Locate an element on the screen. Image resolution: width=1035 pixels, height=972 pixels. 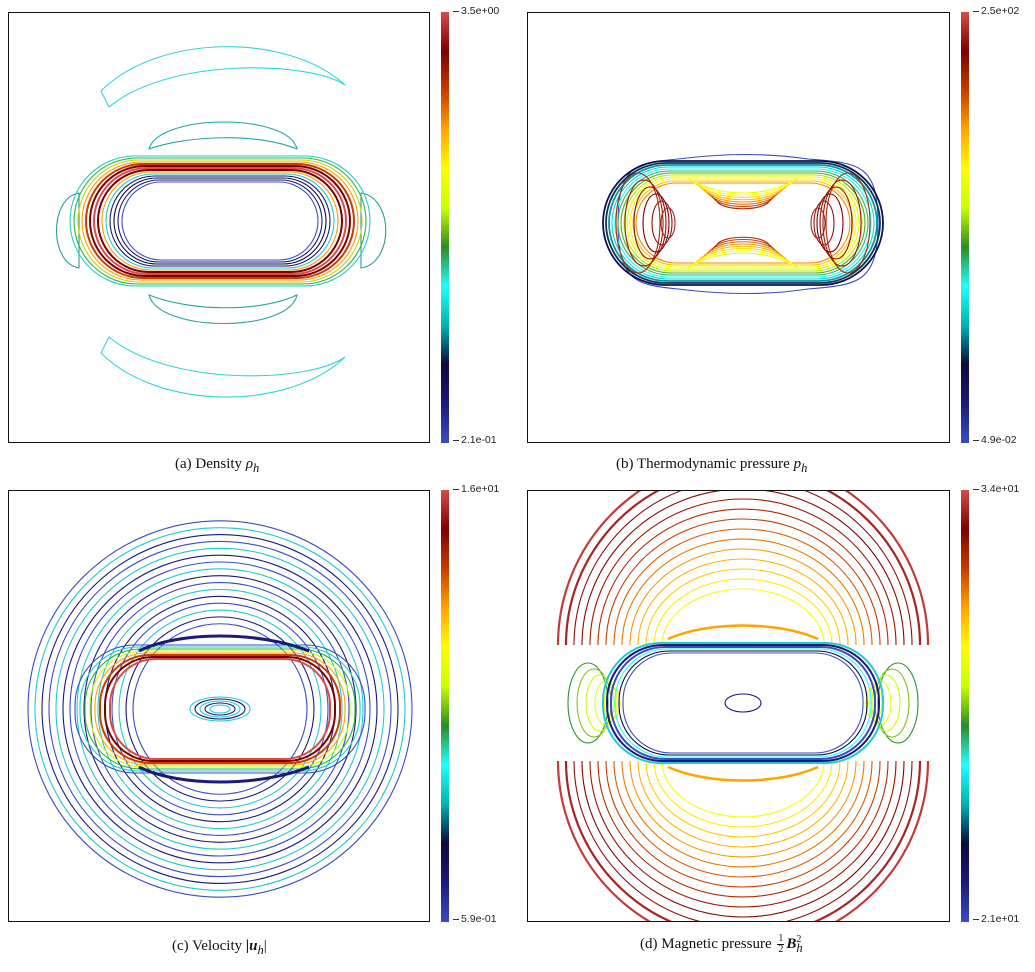
colorbar-min-label-pressure: 4.9e-02 is located at coordinates (995, 440).